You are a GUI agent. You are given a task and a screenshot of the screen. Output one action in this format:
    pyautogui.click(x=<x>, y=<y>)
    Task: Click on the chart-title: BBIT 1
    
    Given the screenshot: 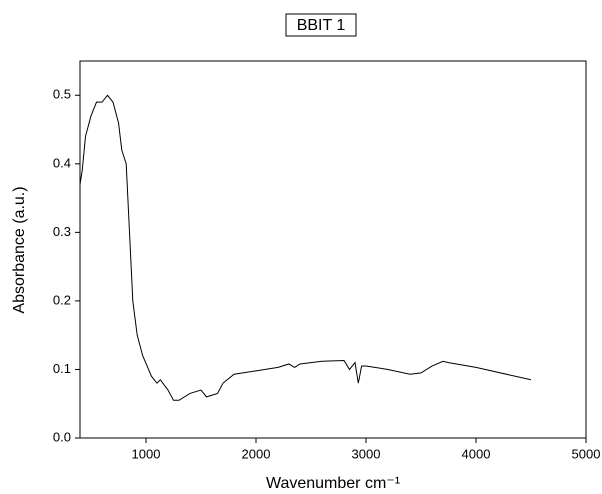 What is the action you would take?
    pyautogui.click(x=321, y=25)
    